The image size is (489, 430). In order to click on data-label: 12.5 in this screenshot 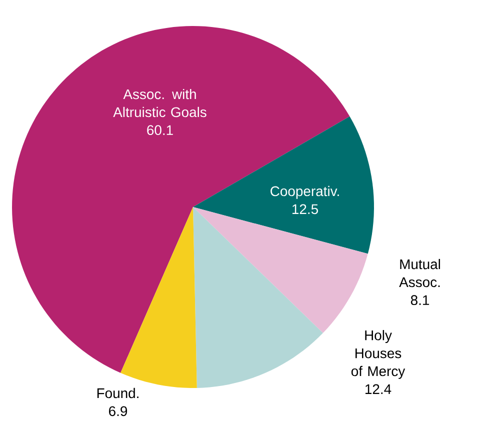, I will do `click(305, 209)`.